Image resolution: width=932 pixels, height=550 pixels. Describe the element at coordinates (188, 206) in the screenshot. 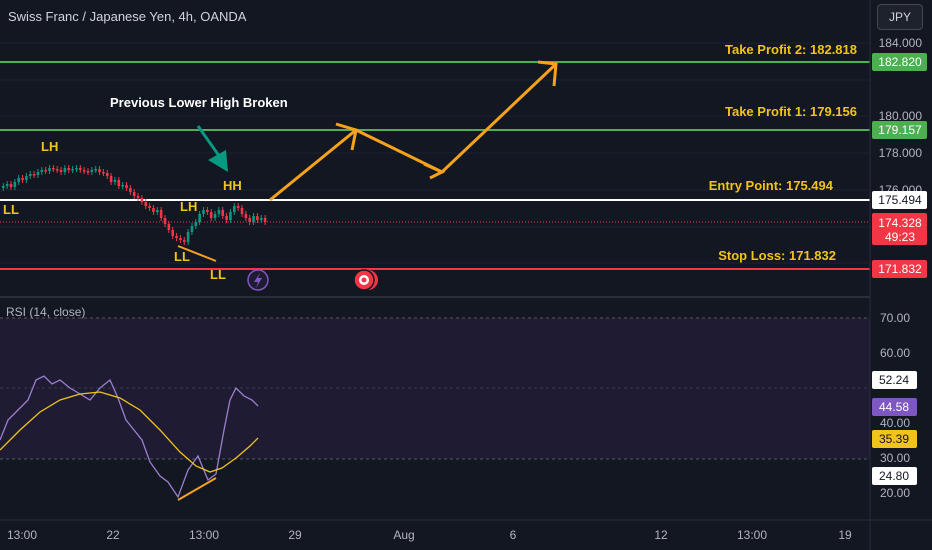

I see `lh-label-2: LH` at that location.